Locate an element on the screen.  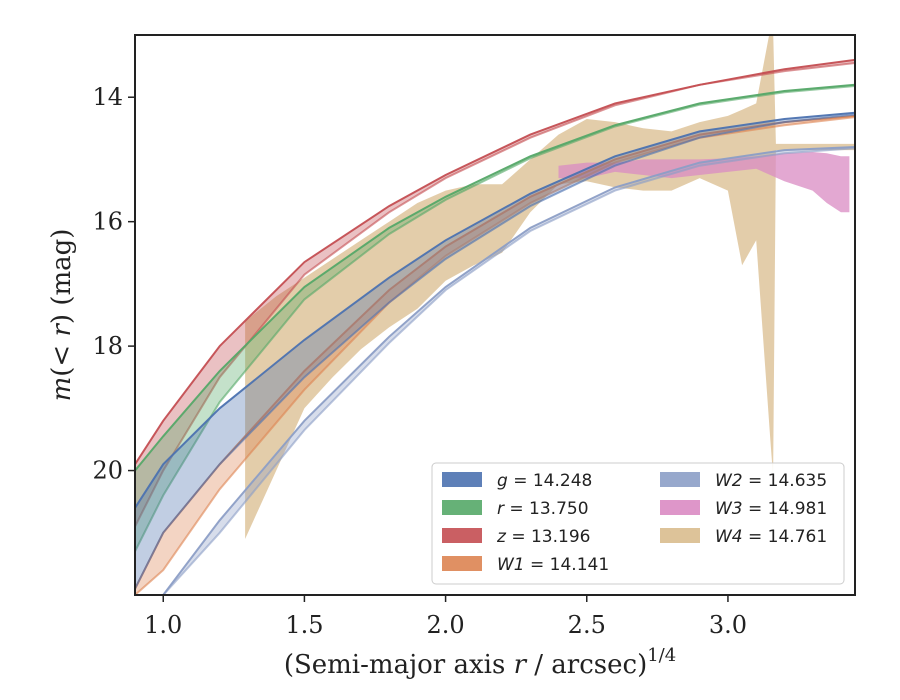
legend-swatch-w2 is located at coordinates (680, 479).